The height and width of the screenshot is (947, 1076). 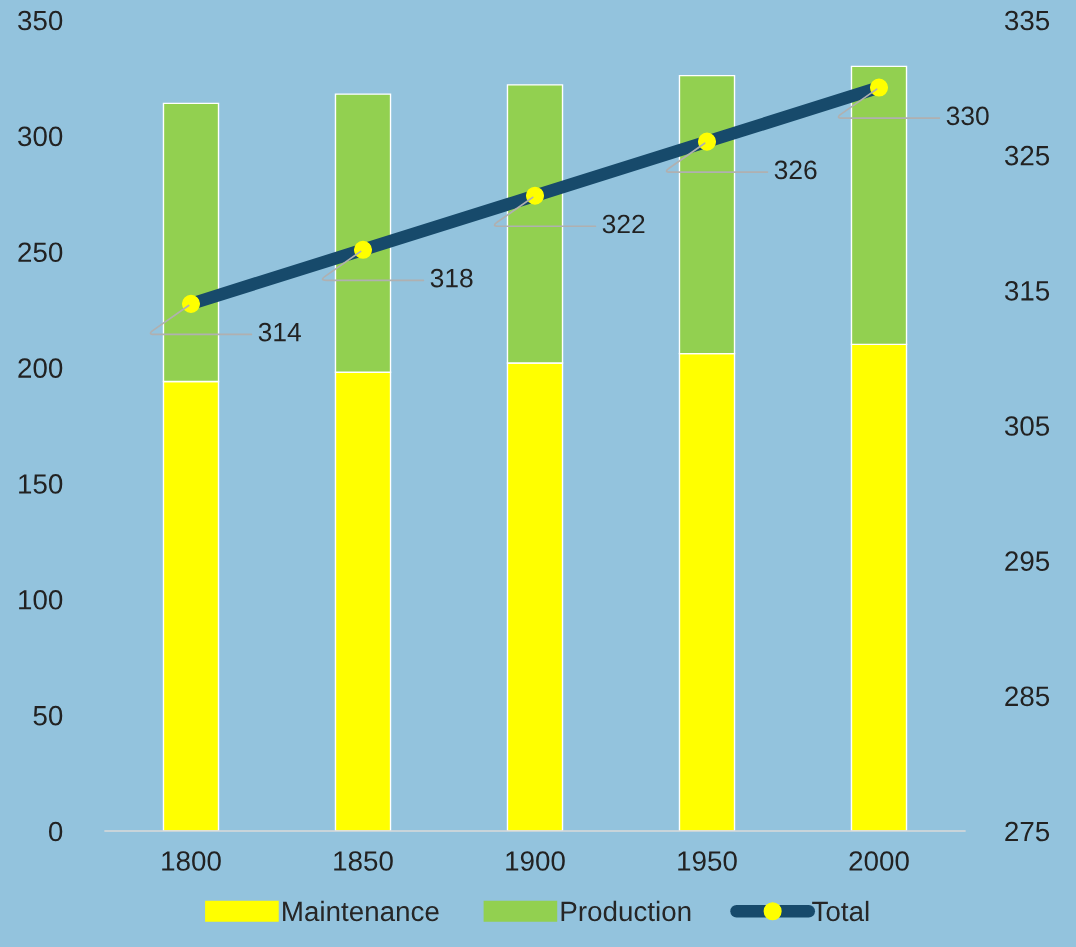 What do you see at coordinates (41, 599) in the screenshot?
I see `y-tick-label: 100` at bounding box center [41, 599].